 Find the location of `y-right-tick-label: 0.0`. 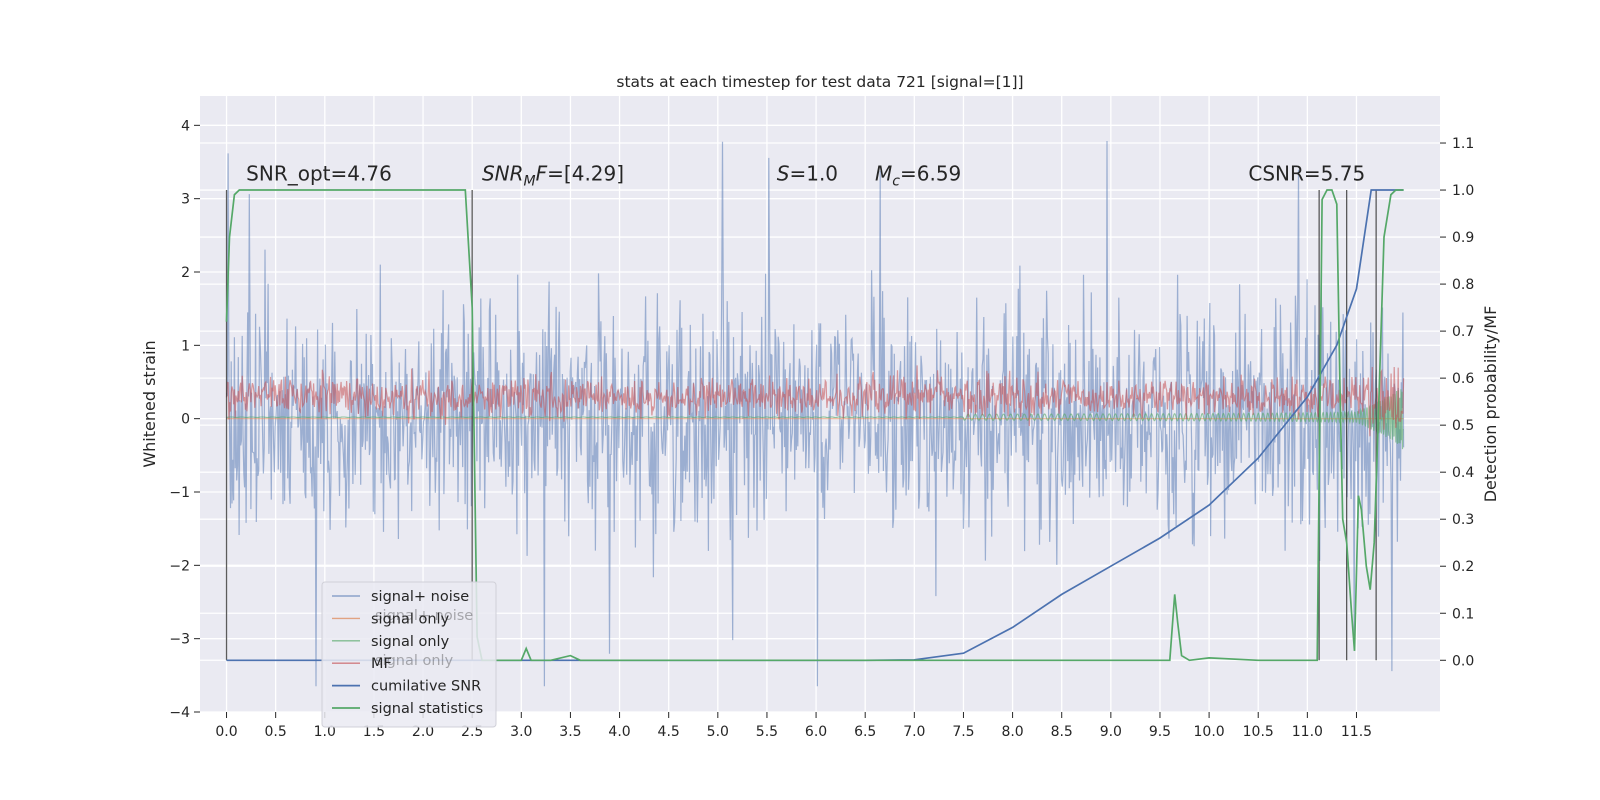

y-right-tick-label: 0.0 is located at coordinates (1463, 661).